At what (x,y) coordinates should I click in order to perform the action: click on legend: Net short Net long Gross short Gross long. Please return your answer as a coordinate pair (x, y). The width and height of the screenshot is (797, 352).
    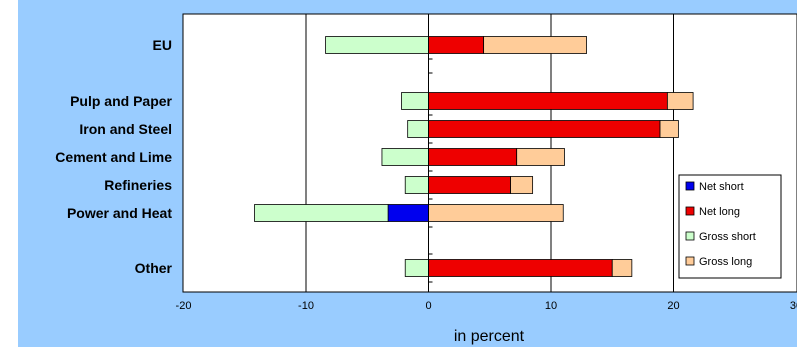
    Looking at the image, I should click on (730, 226).